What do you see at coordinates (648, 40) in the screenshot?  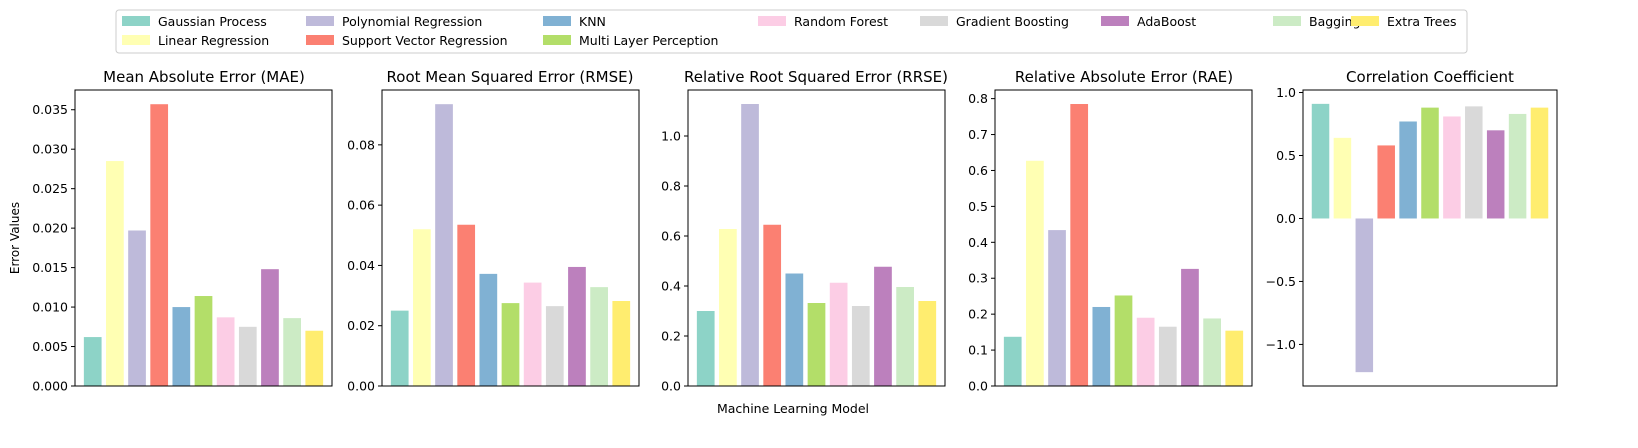 I see `legend-label: Multi Layer Perception` at bounding box center [648, 40].